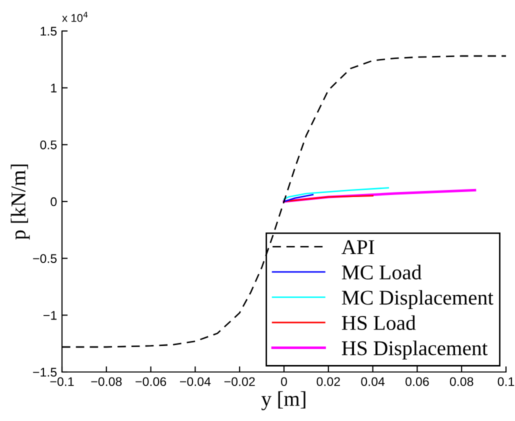 This screenshot has width=515, height=421. Describe the element at coordinates (415, 350) in the screenshot. I see `legend-label: HS Displacement` at that location.